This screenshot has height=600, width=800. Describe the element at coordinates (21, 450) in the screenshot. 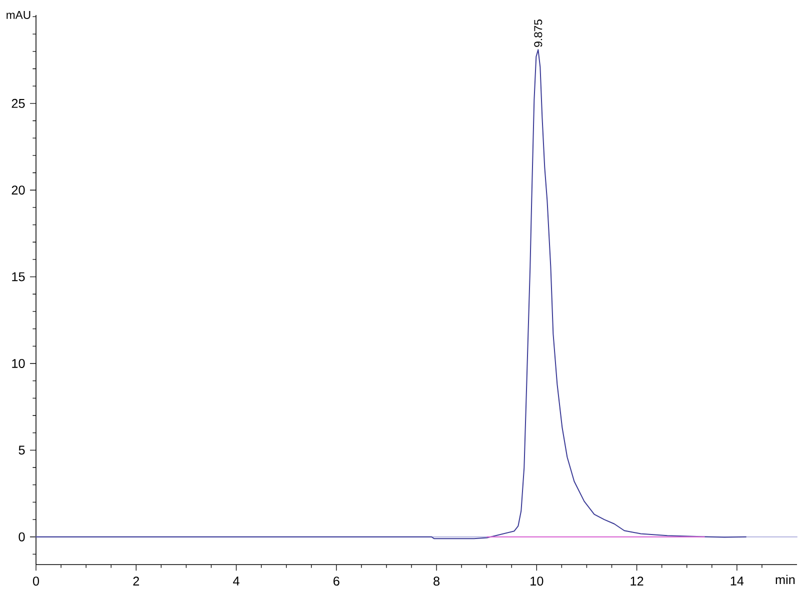

I see `y-tick-label: 5` at that location.